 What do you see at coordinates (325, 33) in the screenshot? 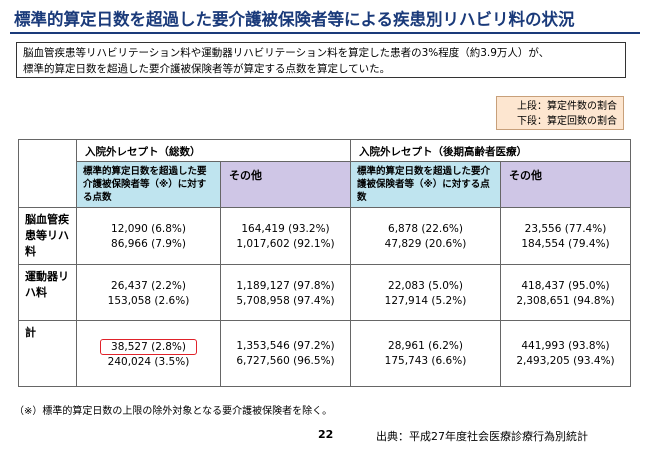
I see `title-divider` at bounding box center [325, 33].